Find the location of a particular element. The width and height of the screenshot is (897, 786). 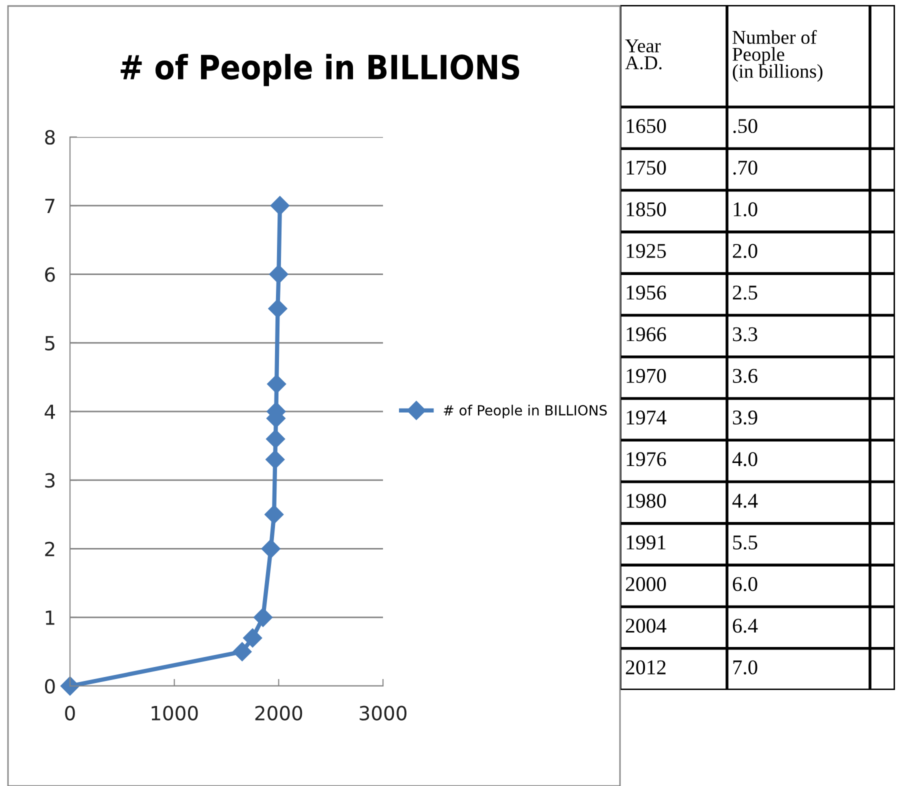

y-tick-label: 2 is located at coordinates (49, 549).